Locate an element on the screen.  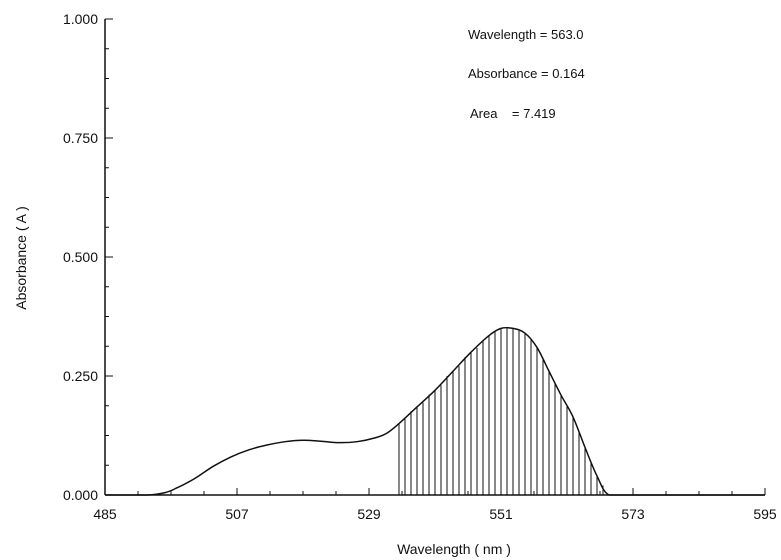
x-tick-label: 485 is located at coordinates (105, 514).